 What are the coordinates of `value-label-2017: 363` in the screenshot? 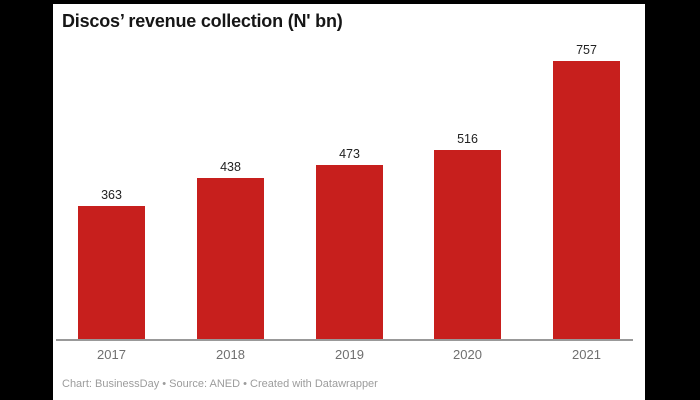 It's located at (111, 195).